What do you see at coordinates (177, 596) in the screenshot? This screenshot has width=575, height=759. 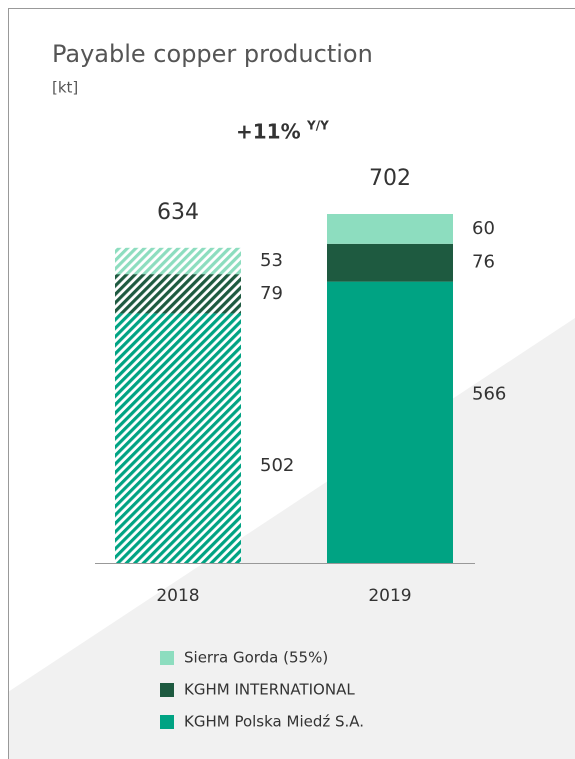 I see `x-tick-label: 2018` at bounding box center [177, 596].